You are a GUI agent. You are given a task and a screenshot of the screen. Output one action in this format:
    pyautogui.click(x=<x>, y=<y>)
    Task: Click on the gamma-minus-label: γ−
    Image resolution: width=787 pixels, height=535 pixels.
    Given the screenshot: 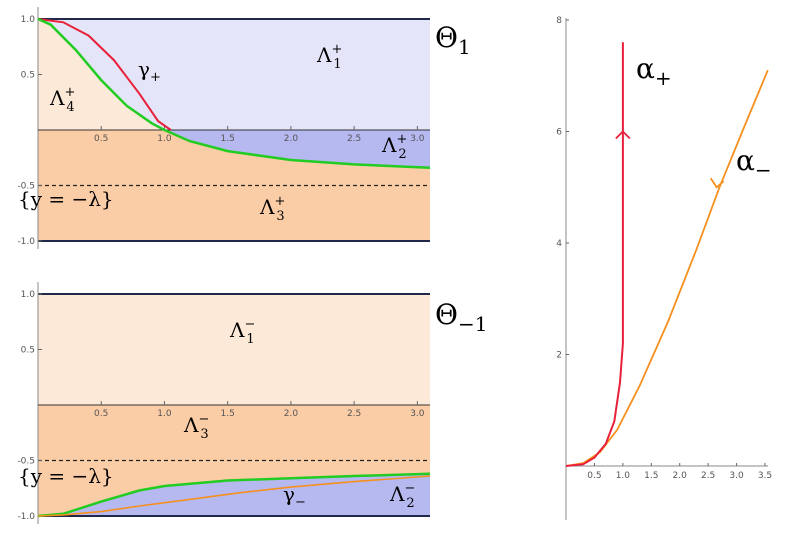 What is the action you would take?
    pyautogui.click(x=294, y=496)
    